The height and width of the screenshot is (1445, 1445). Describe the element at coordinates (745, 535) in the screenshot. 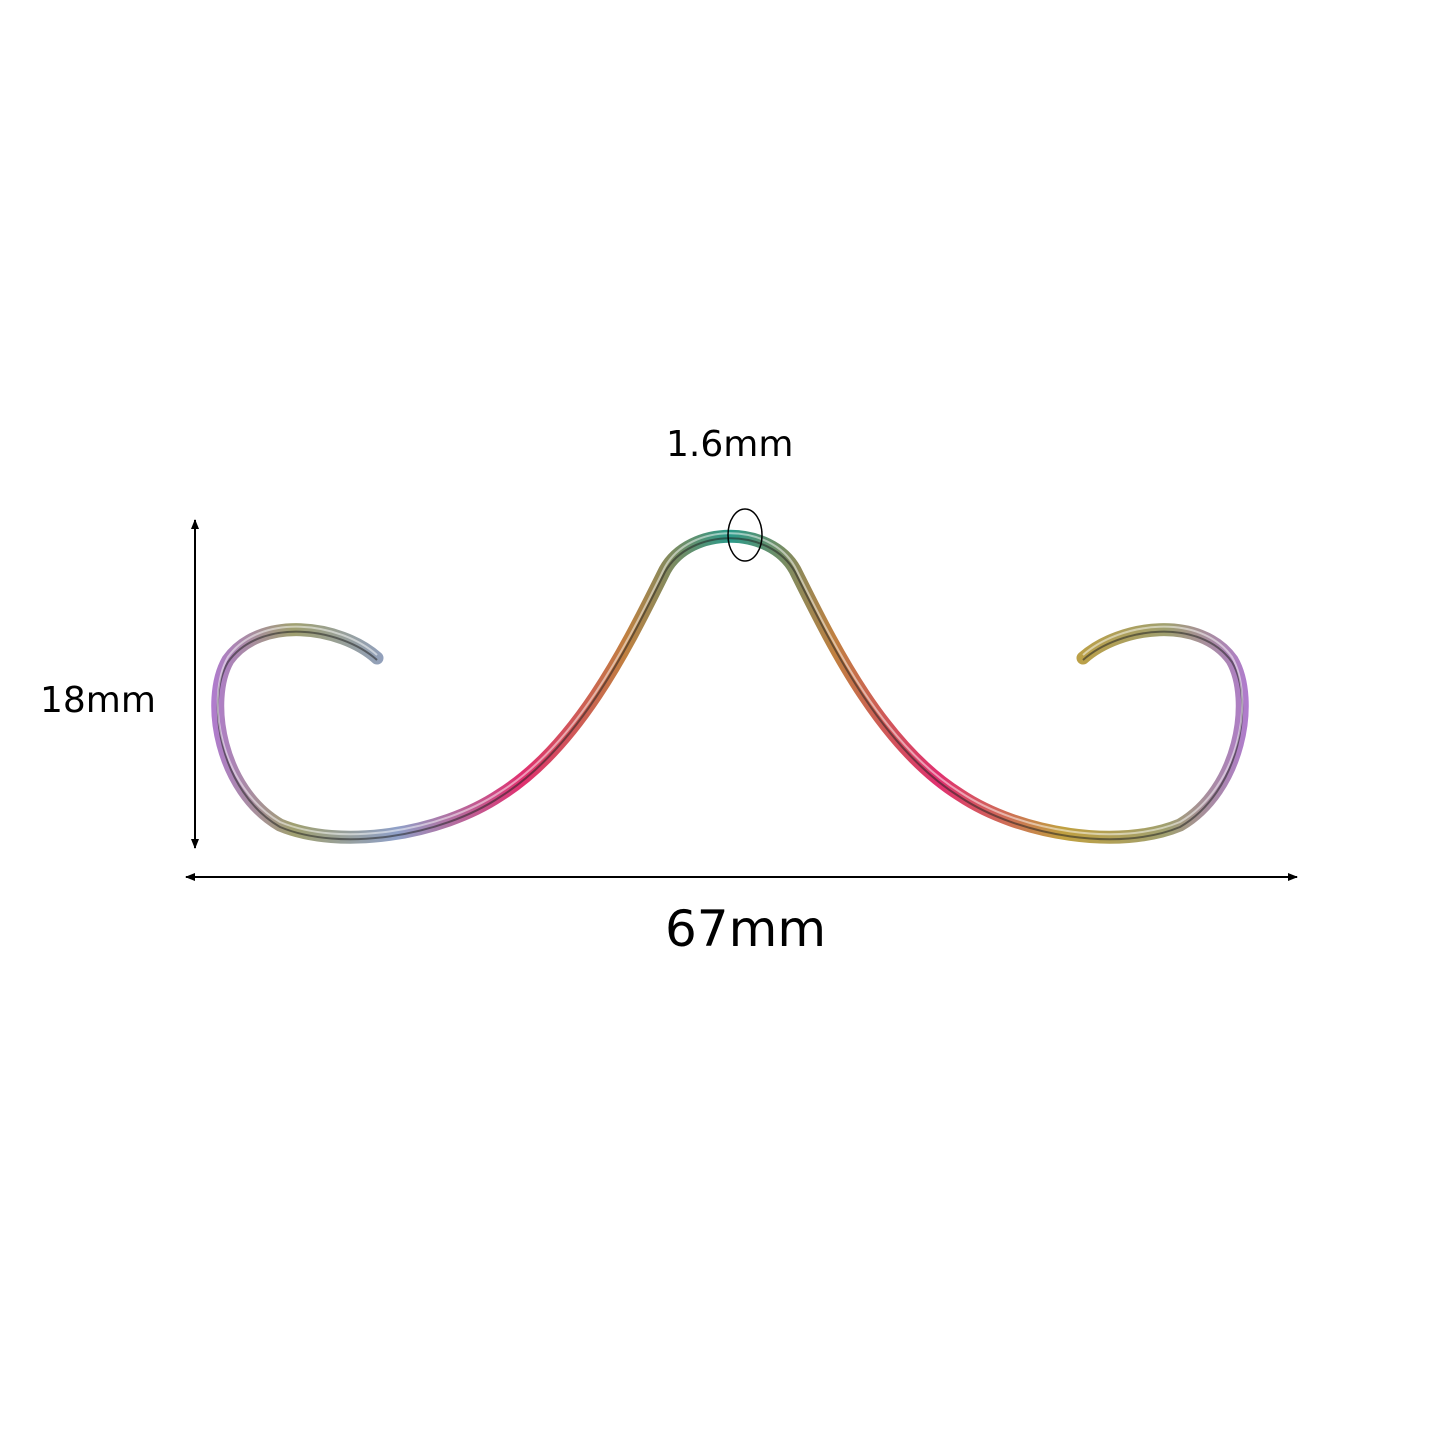

I see `gauge-marker-circle` at that location.